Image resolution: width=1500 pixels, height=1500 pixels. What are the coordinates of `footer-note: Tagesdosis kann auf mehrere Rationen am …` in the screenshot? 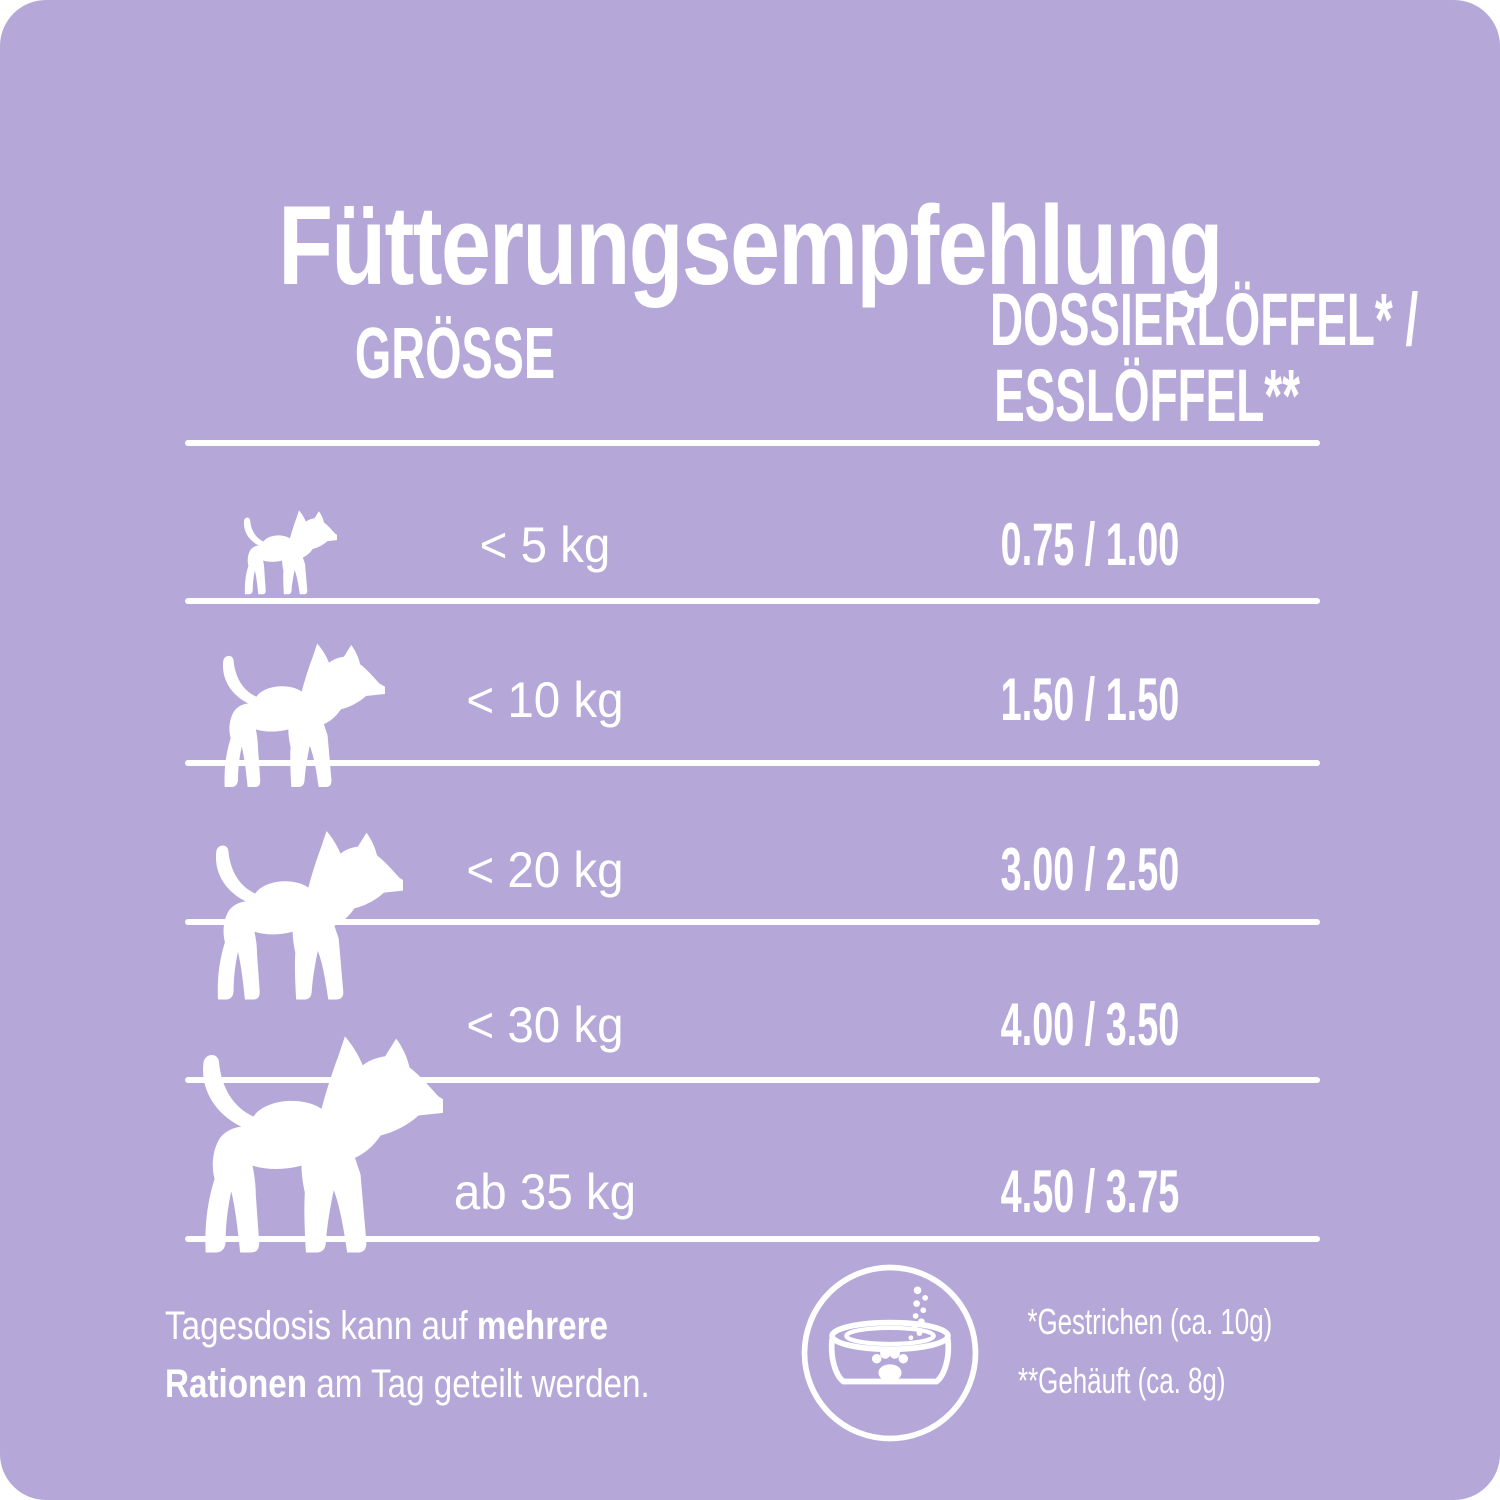 It's located at (455, 1355).